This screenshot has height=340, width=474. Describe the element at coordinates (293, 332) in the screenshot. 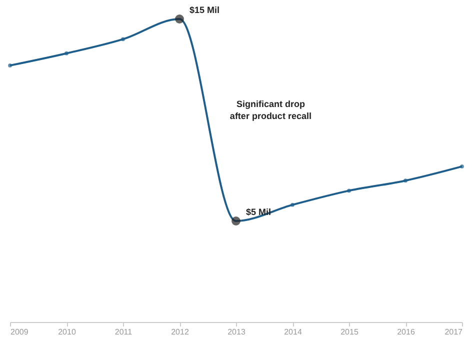

I see `x-tick-label: 2014` at that location.